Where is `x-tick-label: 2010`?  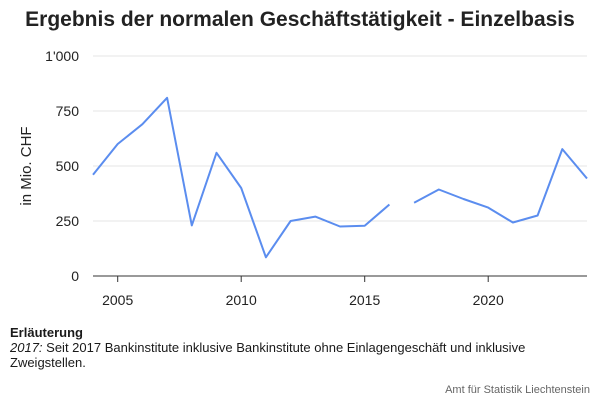
x-tick-label: 2010 is located at coordinates (241, 300).